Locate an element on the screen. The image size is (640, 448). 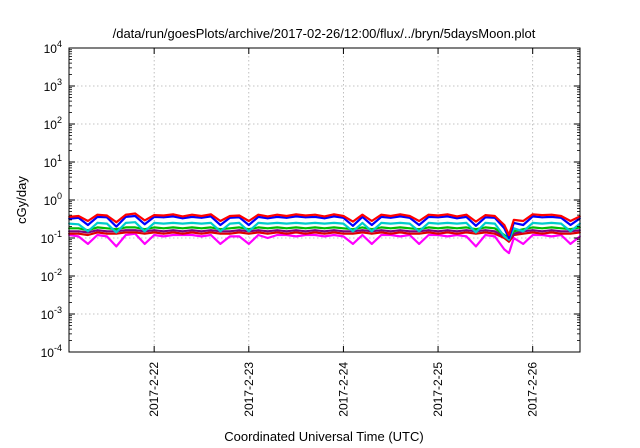
x-tick-label: 2017-2-22 is located at coordinates (154, 389).